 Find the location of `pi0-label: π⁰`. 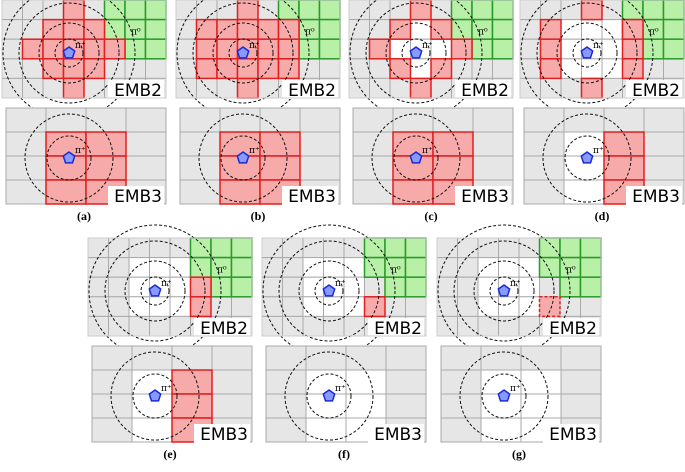

pi0-label: π⁰ is located at coordinates (396, 270).